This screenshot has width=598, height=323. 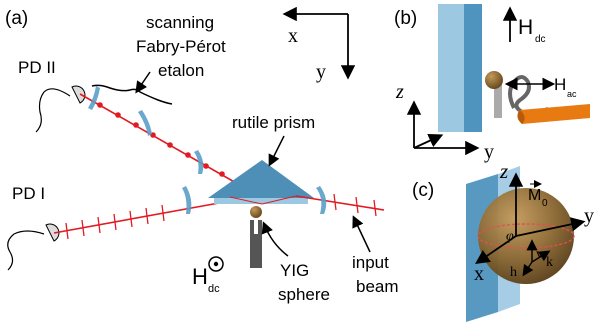 I want to click on k-arrow, so click(x=541, y=256).